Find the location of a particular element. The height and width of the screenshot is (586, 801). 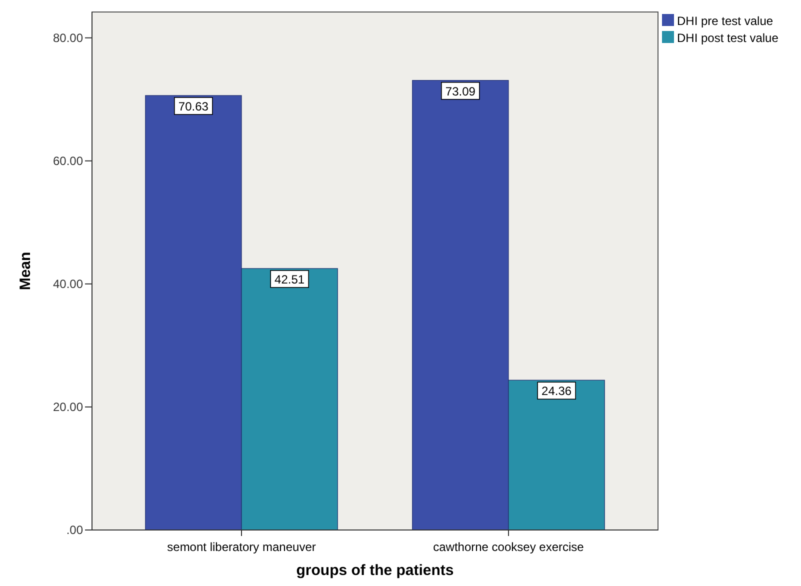

data-label: 73.09 is located at coordinates (460, 91).